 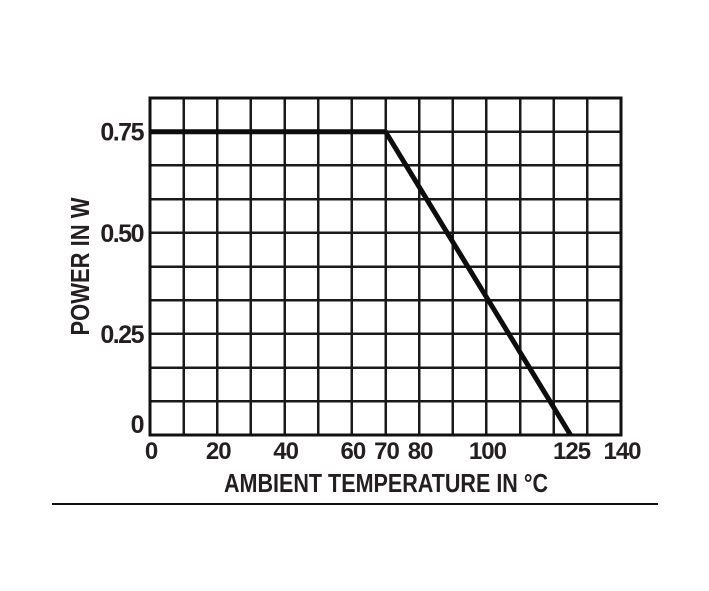 I want to click on x-tick-label: 20, so click(x=218, y=451).